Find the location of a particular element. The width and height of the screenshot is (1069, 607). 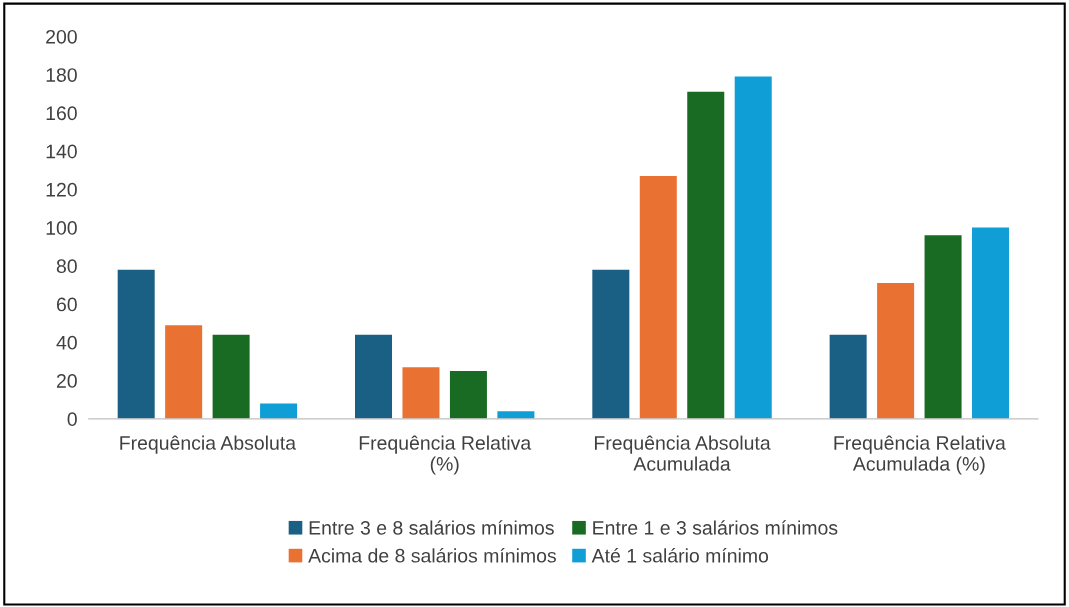

y-tick-label: 40 is located at coordinates (66, 342).